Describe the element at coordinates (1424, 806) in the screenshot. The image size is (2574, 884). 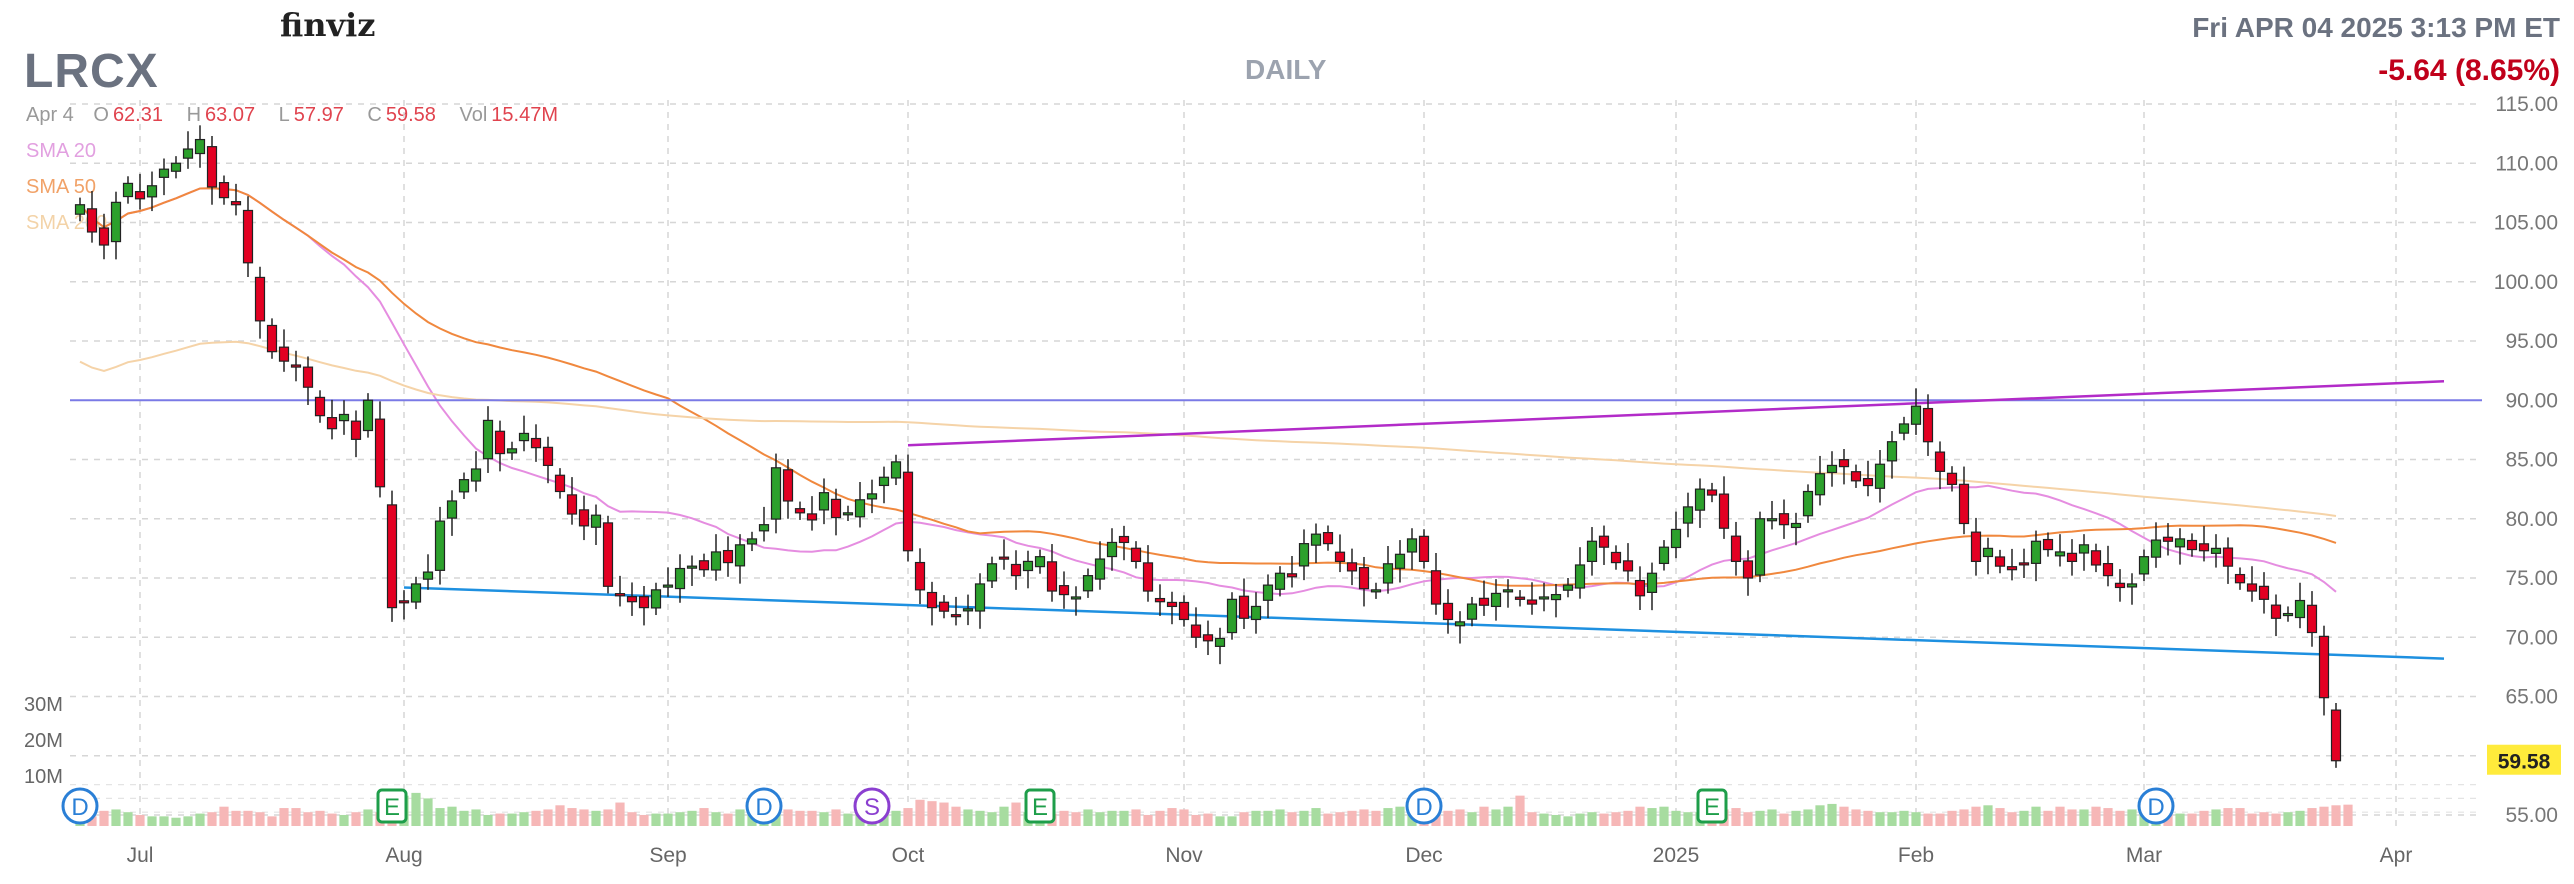
I see `dividend-marker` at that location.